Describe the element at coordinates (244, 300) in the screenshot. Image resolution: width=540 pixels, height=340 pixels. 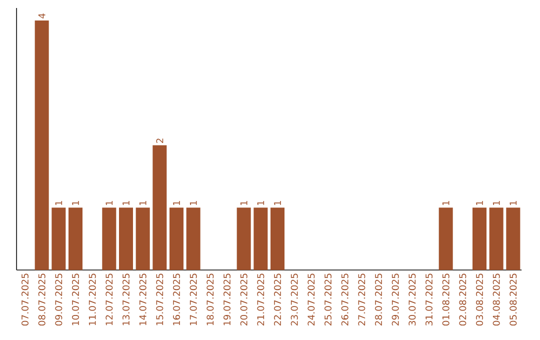
I see `x-tick-label: 20.07.2025` at that location.